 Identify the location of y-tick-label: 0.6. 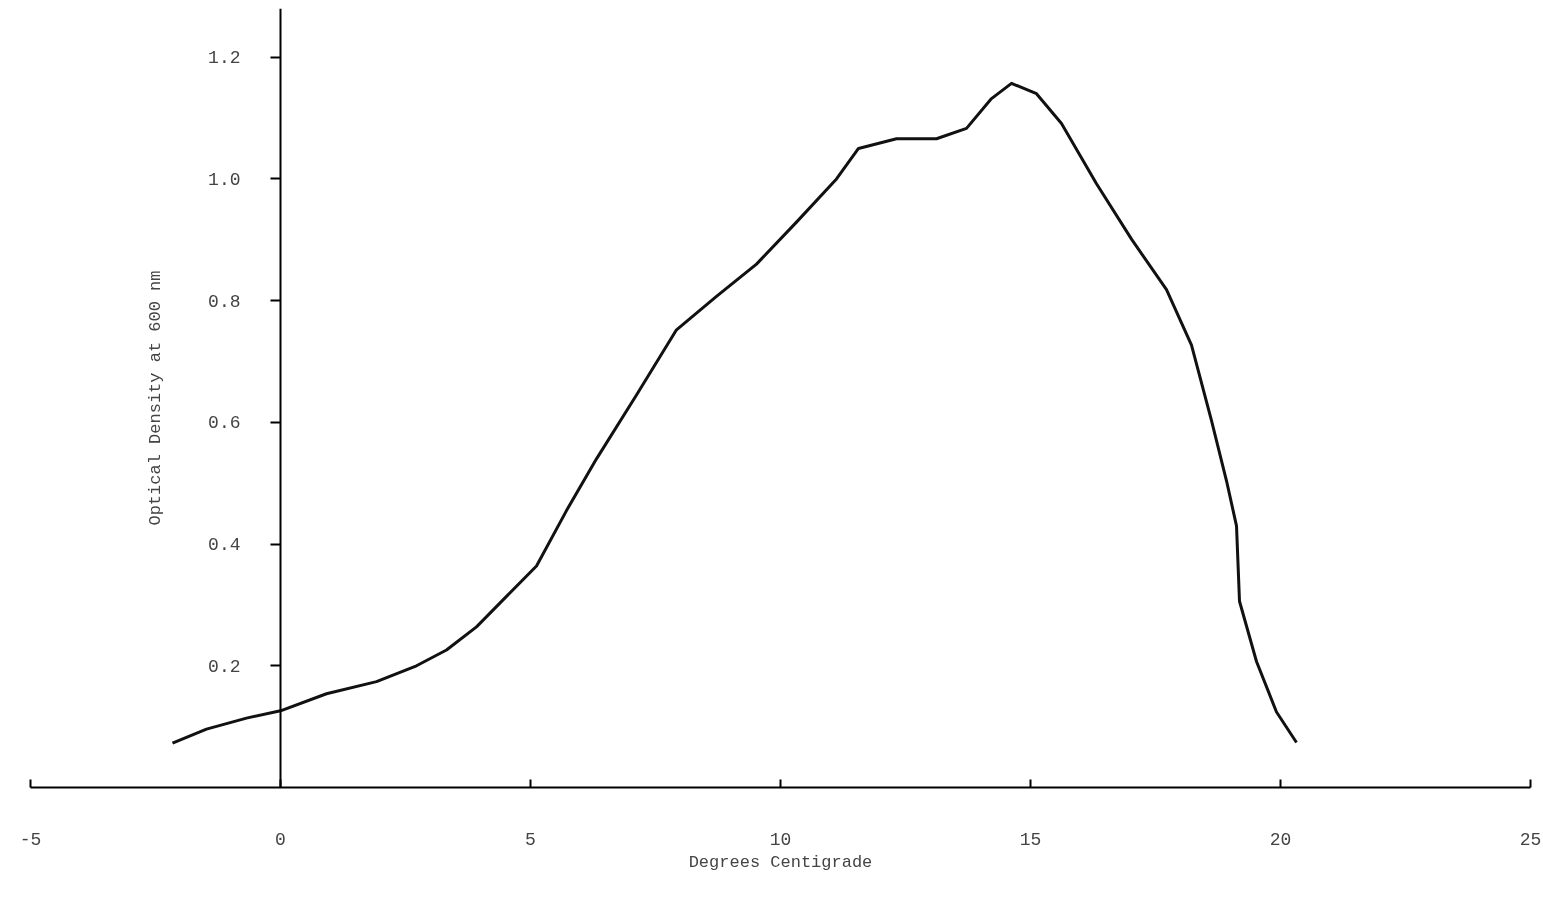
(224, 423).